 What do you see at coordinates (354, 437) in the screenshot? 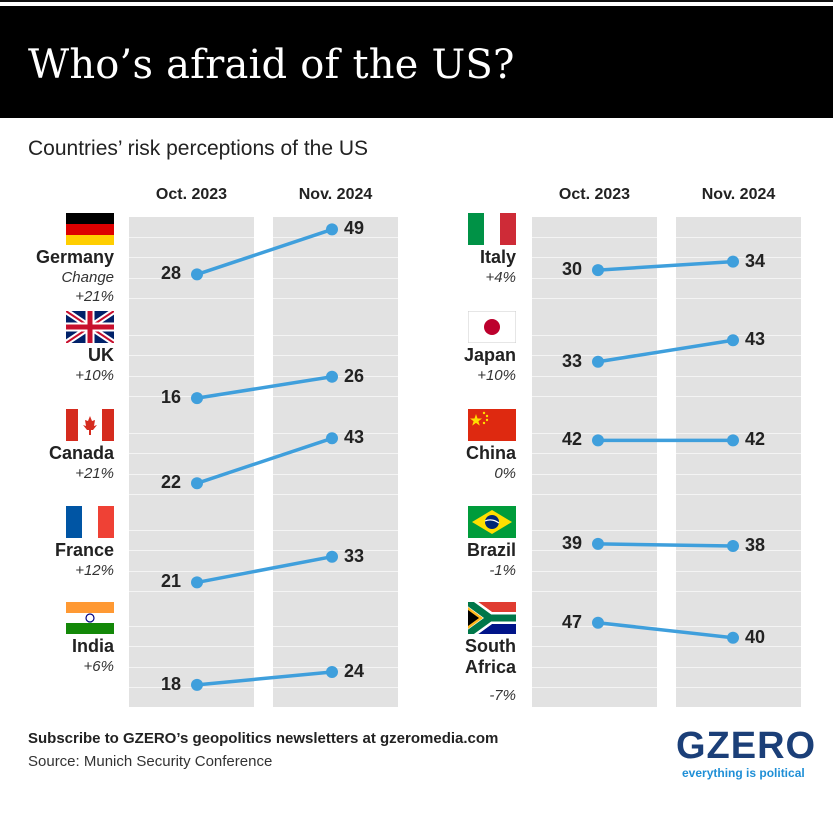
I see `value-label-canada-end: 43` at bounding box center [354, 437].